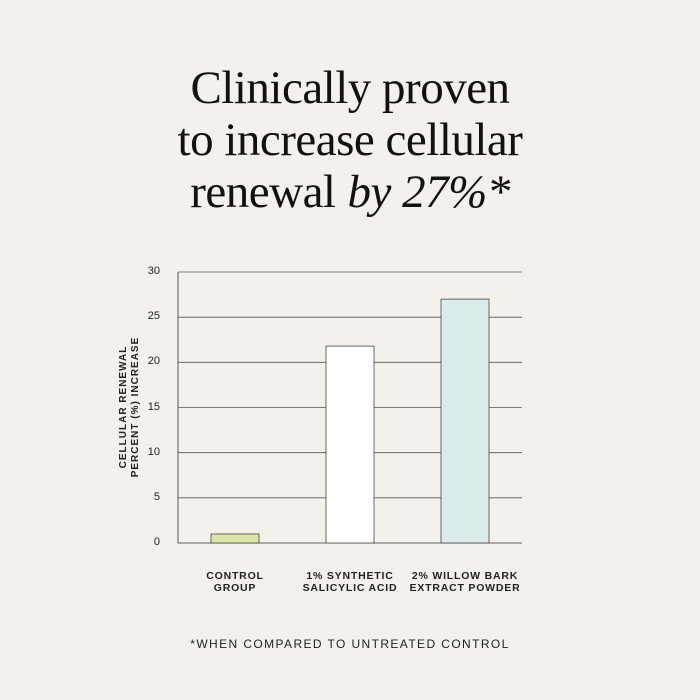 This screenshot has width=700, height=700. What do you see at coordinates (465, 582) in the screenshot?
I see `category-label-2: 2% WILLOW BARK EXTRACT POWDER` at bounding box center [465, 582].